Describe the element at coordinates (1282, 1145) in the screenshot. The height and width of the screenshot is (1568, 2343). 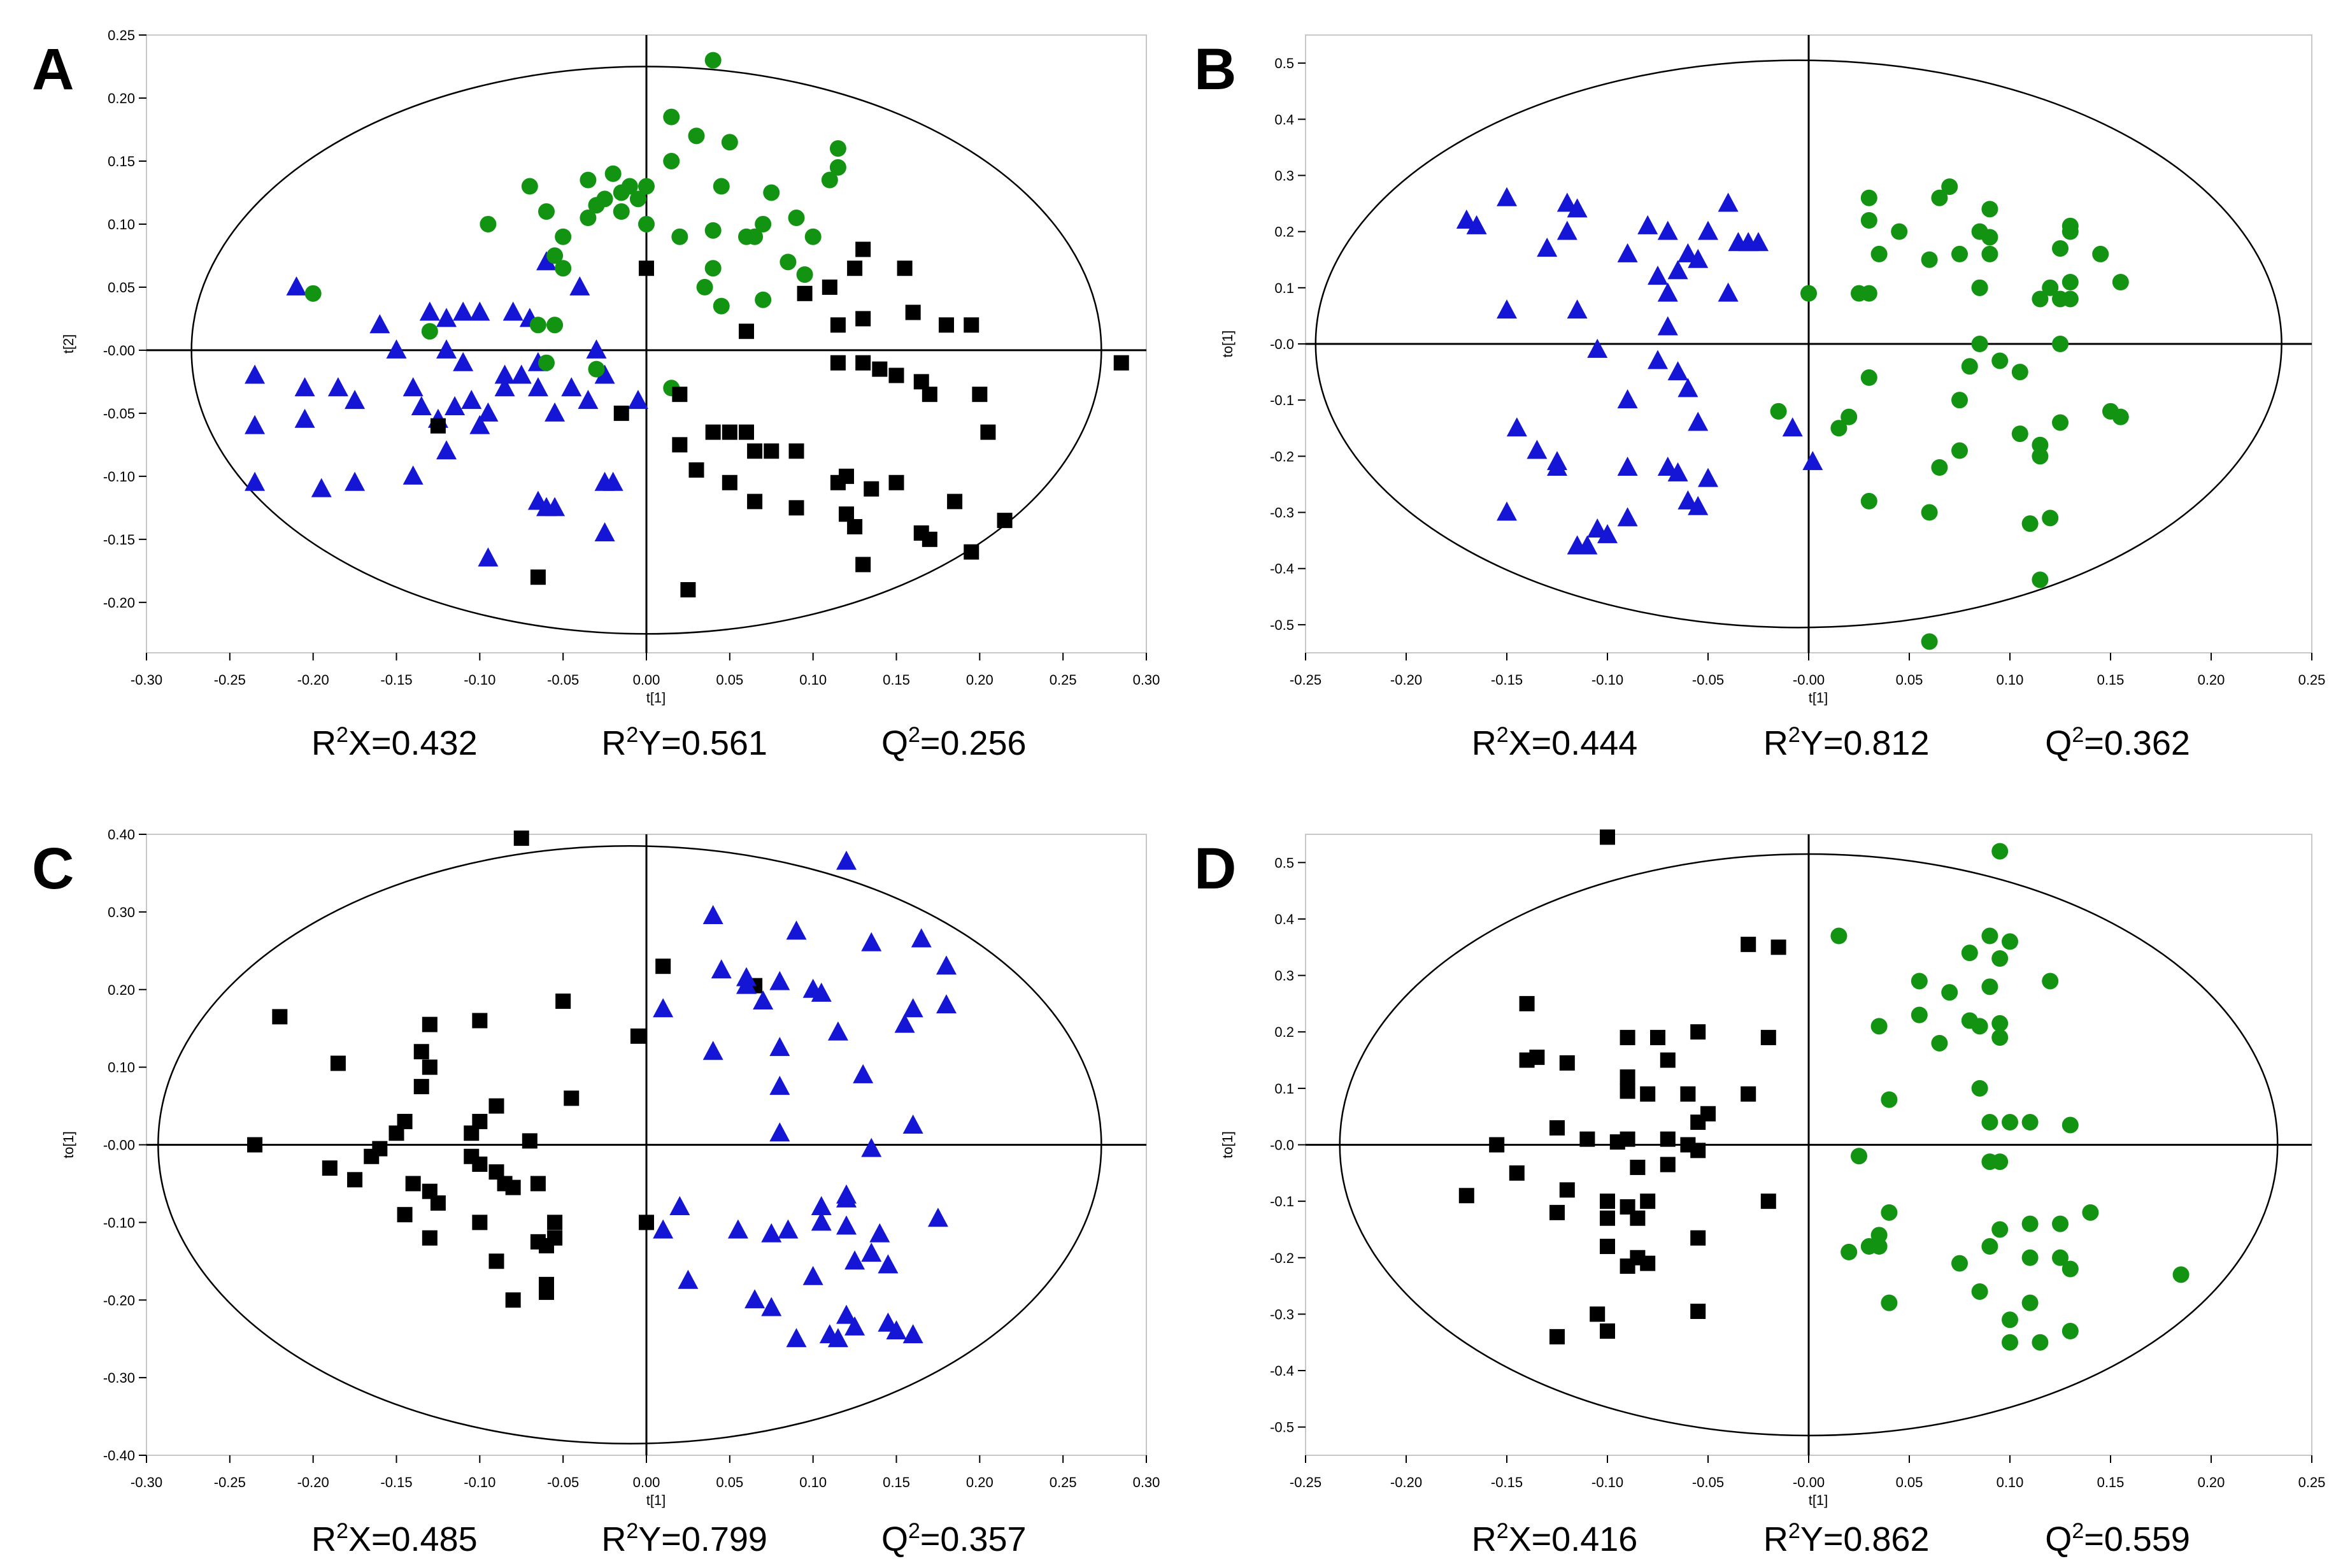
I see `y-tick-label-d: -0.0` at that location.